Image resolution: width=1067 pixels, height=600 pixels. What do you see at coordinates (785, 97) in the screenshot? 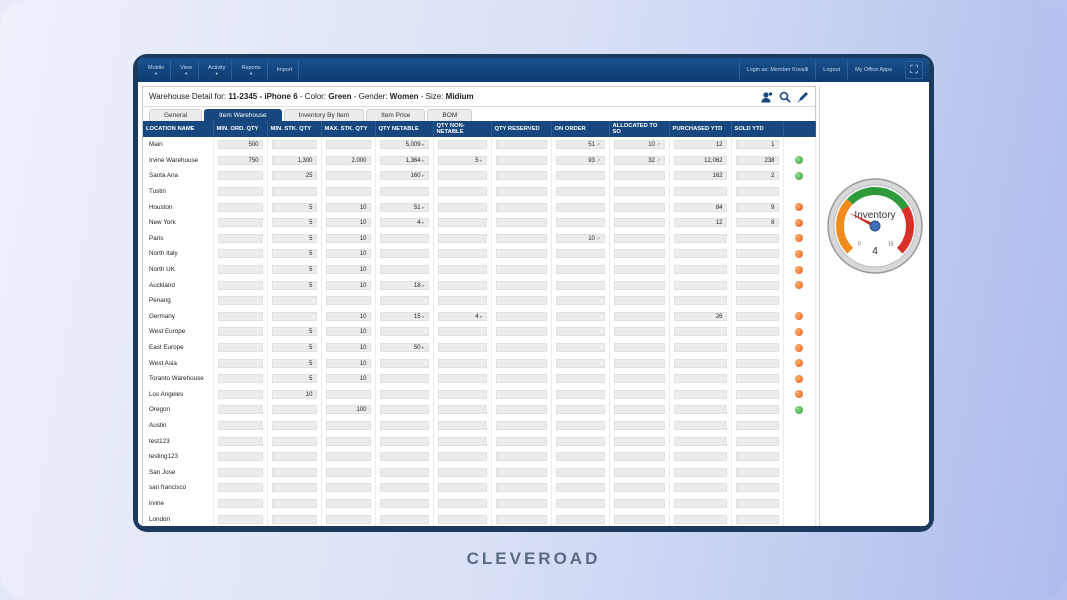
I see `search-icon` at bounding box center [785, 97].